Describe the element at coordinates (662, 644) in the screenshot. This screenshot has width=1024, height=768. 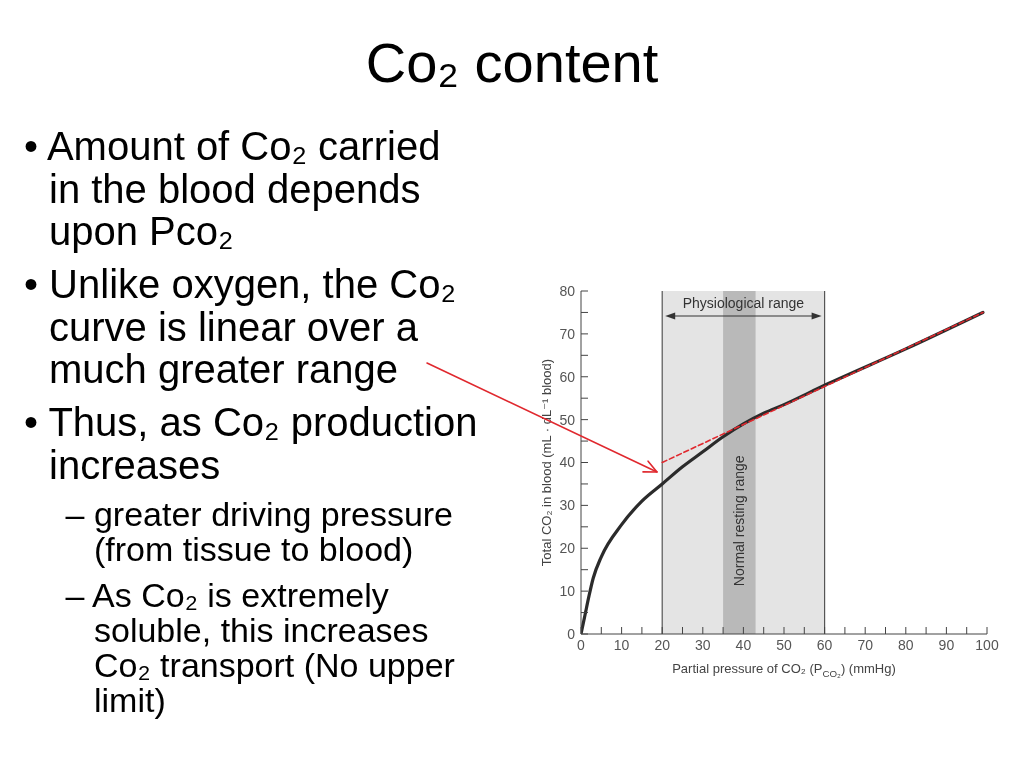
I see `x-tick-label: 20` at that location.